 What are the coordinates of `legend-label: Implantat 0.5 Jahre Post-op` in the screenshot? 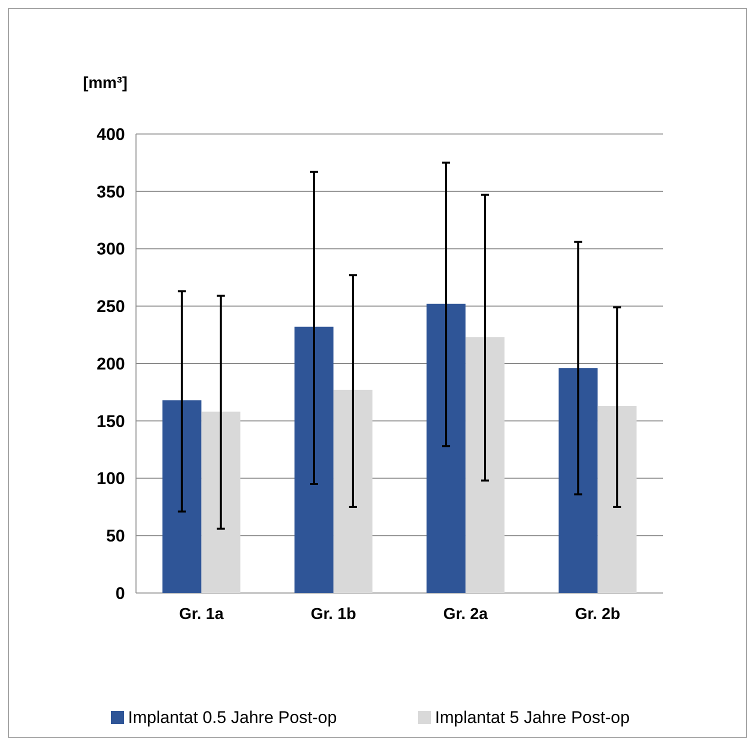 It's located at (232, 717).